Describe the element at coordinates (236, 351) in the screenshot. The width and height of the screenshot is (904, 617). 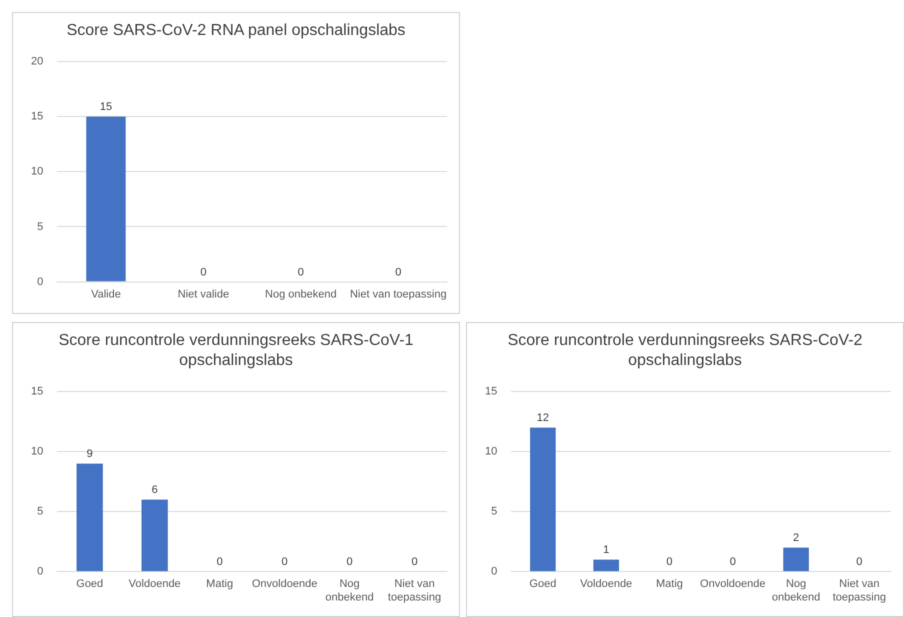
I see `chart-title: Score runcontrole verdunningsreeks SARS-CoV-1 opschalingslabs` at that location.